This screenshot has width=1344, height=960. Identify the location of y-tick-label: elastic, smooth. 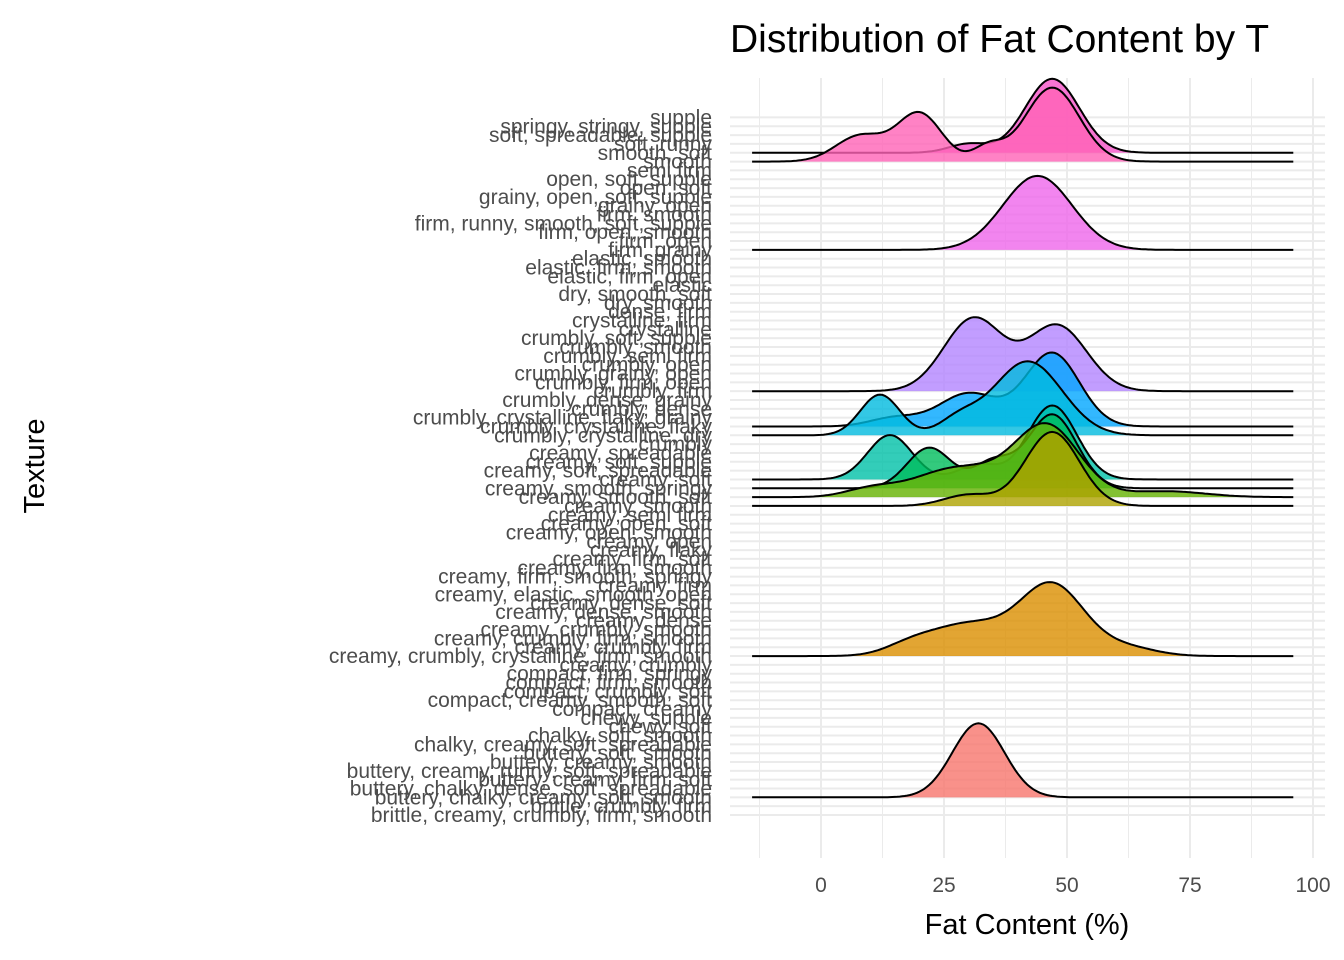
(642, 259).